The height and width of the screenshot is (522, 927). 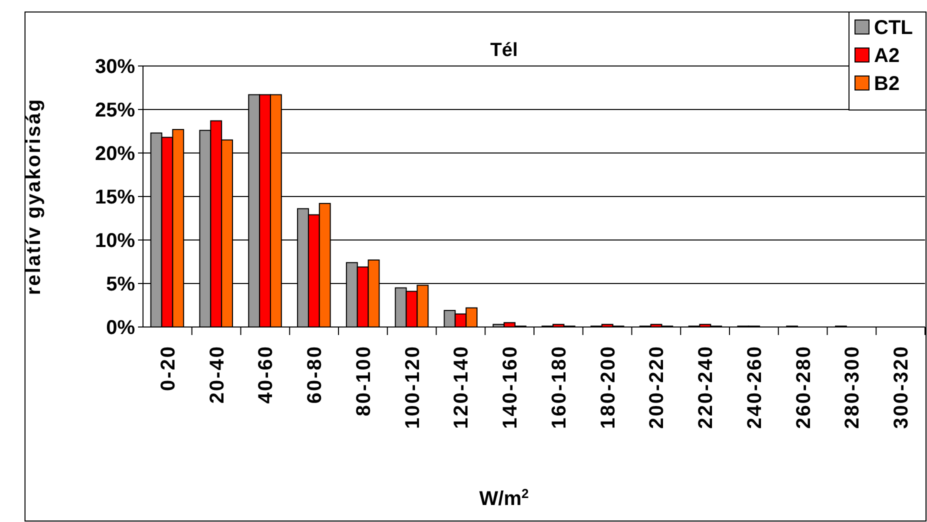 What do you see at coordinates (504, 50) in the screenshot?
I see `chart-title: Tél` at bounding box center [504, 50].